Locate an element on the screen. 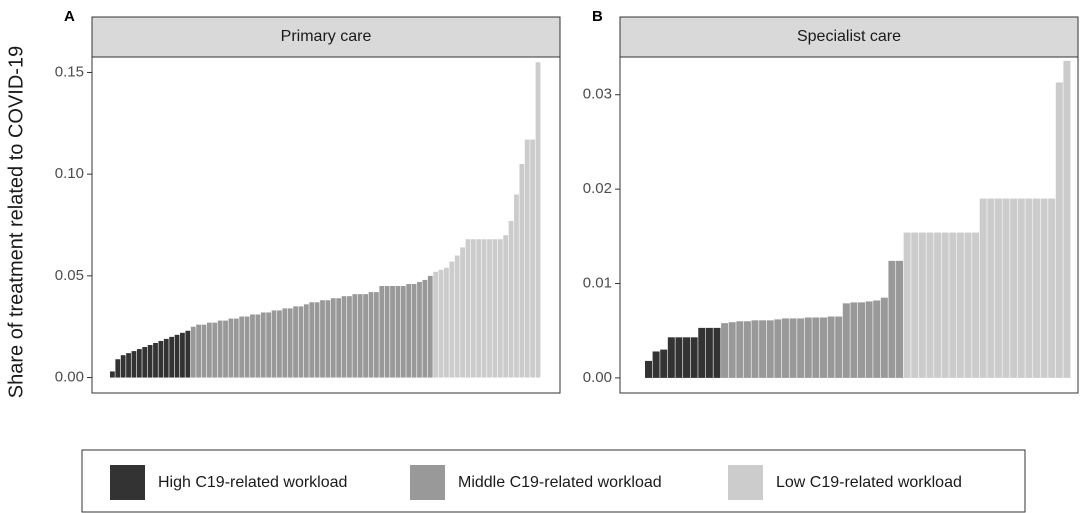 The width and height of the screenshot is (1083, 513). panel-label: A is located at coordinates (69, 16).